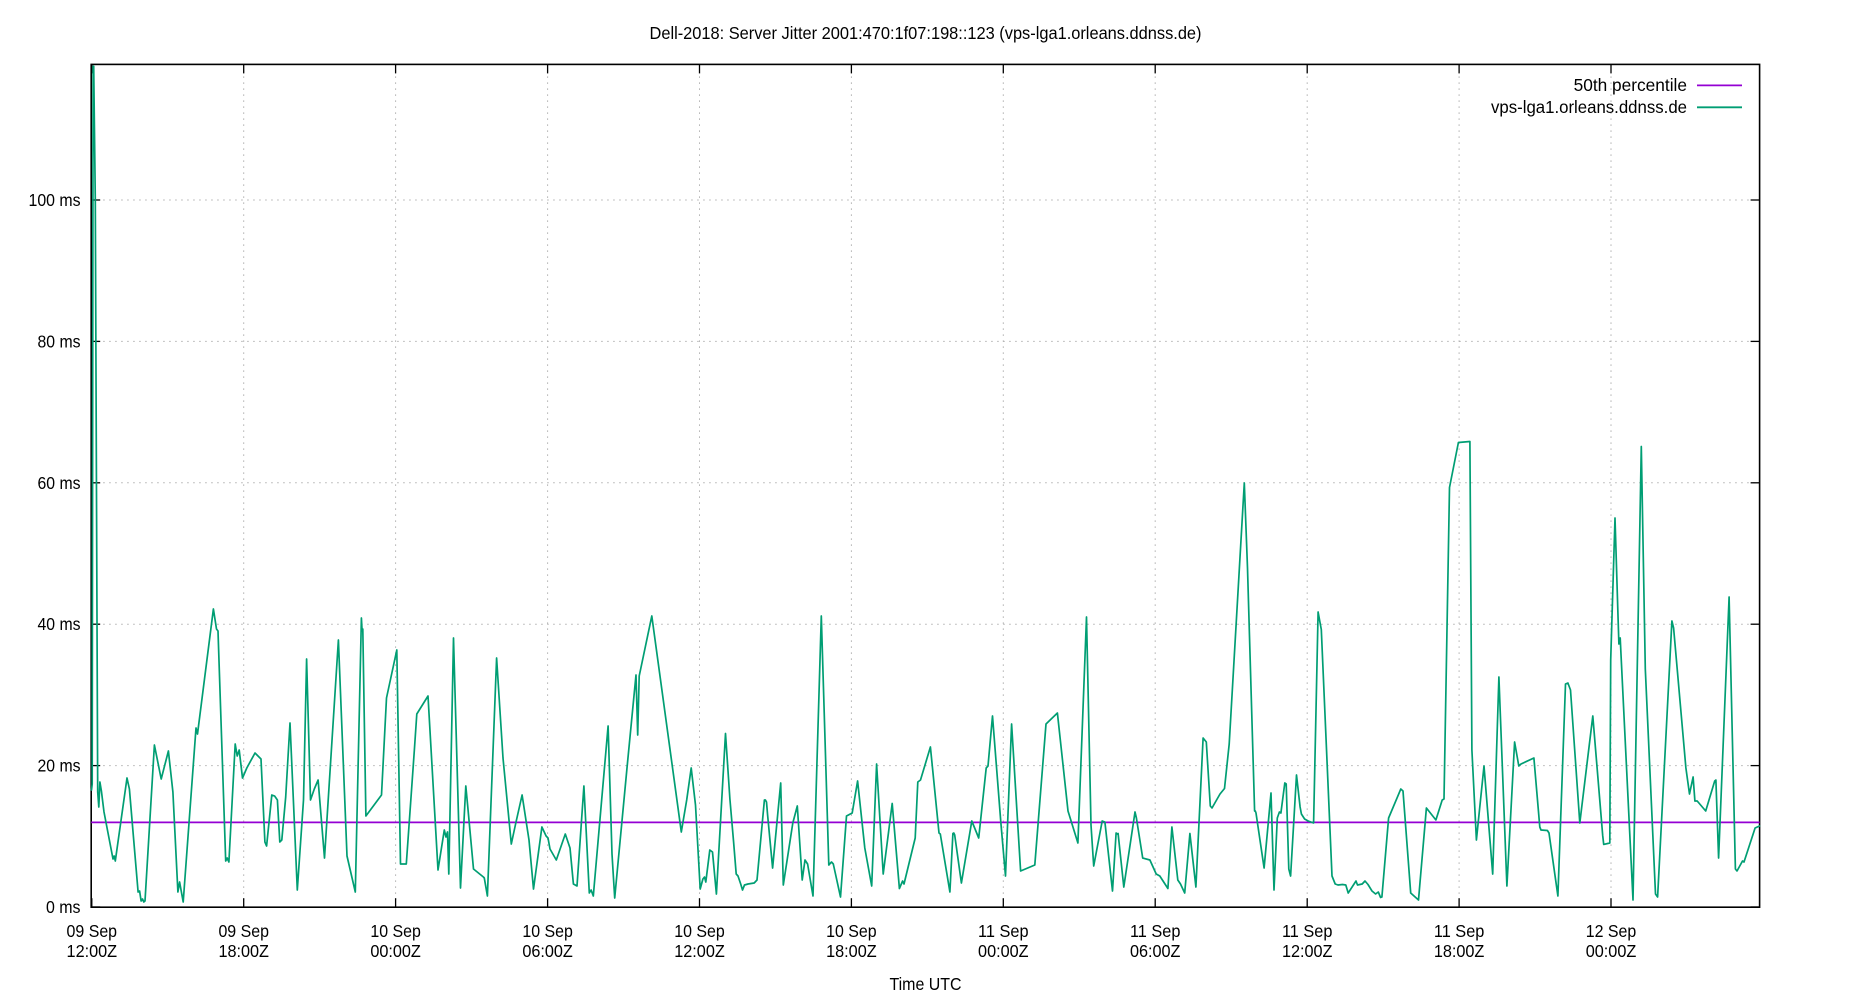 This screenshot has height=1000, width=1850. Describe the element at coordinates (59, 341) in the screenshot. I see `svg-text: 80 ms` at that location.